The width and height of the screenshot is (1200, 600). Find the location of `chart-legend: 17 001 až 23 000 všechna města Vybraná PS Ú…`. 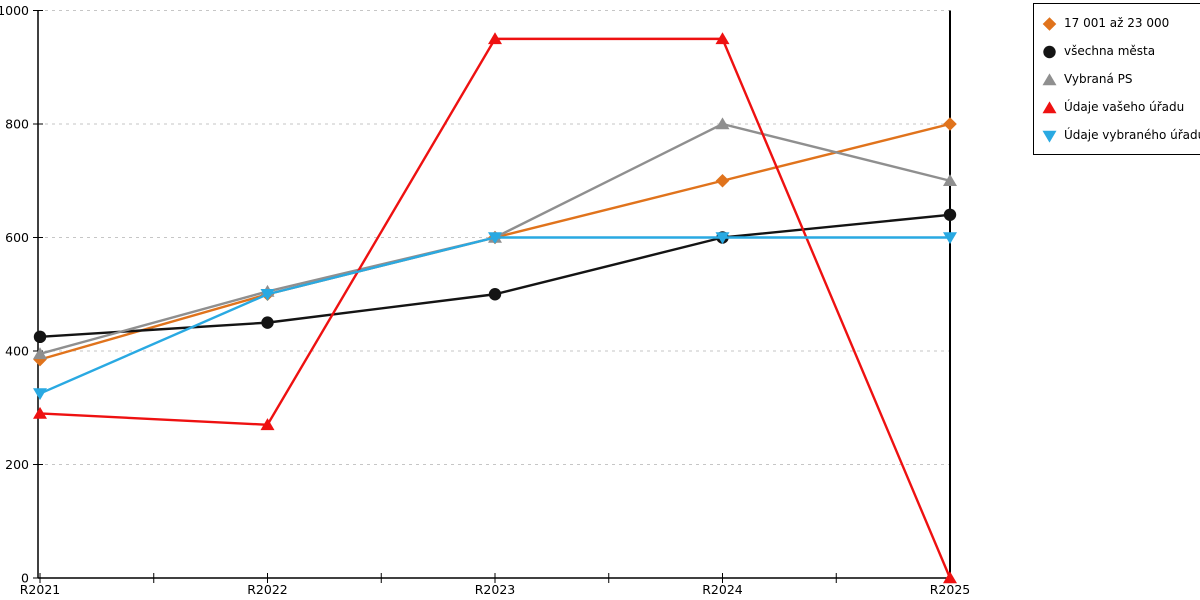

chart-legend: 17 001 až 23 000 všechna města Vybraná PS Ú… is located at coordinates (1116, 79).